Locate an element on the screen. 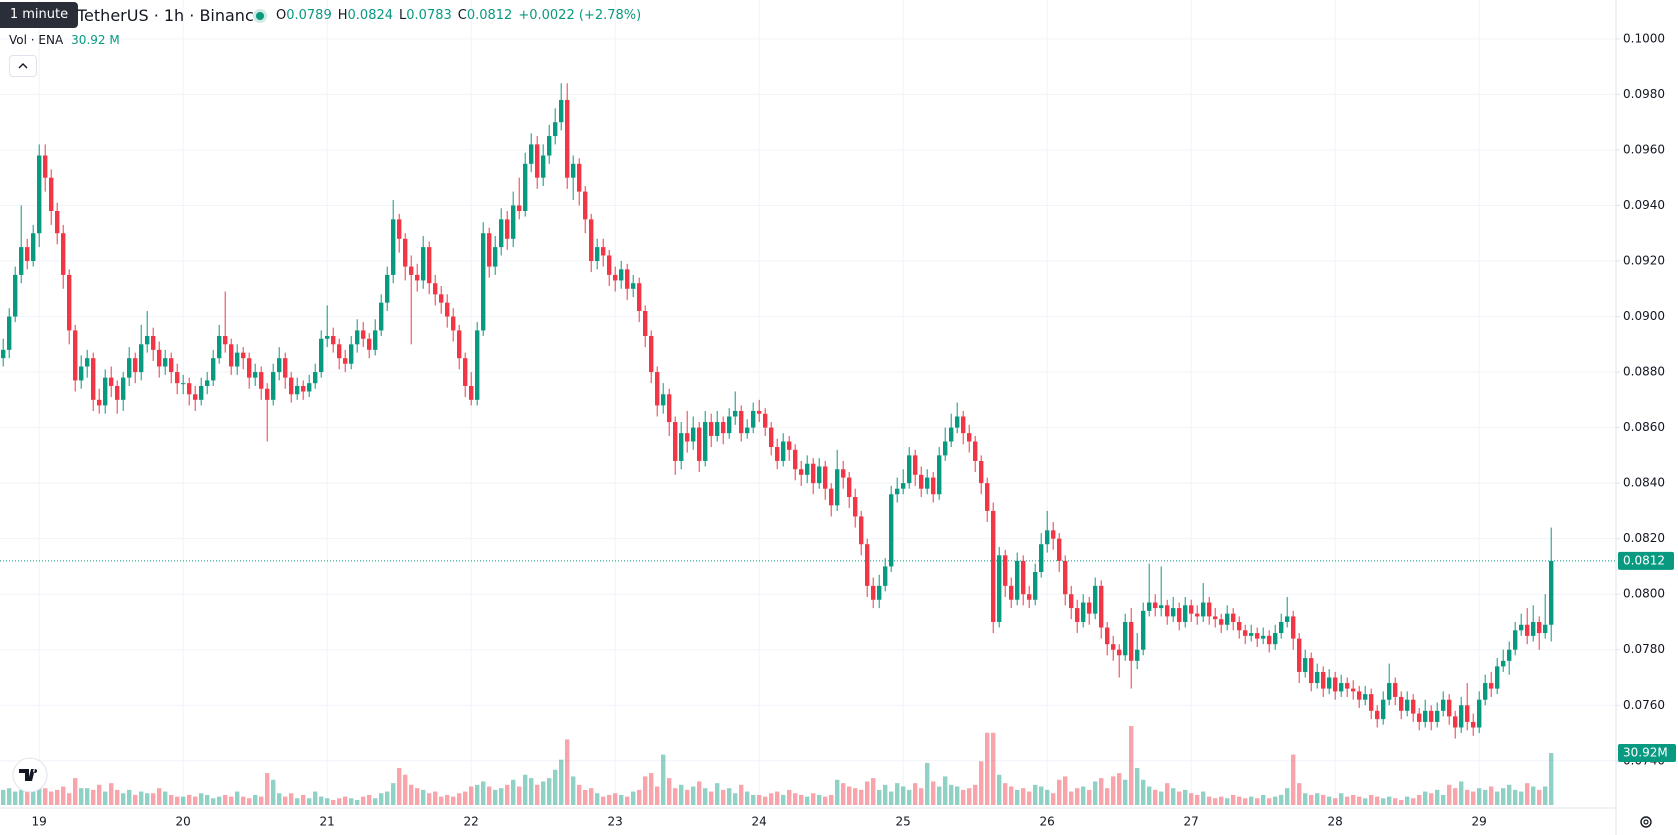 The height and width of the screenshot is (835, 1678). y-tick-label: 0.0920 is located at coordinates (1644, 261).